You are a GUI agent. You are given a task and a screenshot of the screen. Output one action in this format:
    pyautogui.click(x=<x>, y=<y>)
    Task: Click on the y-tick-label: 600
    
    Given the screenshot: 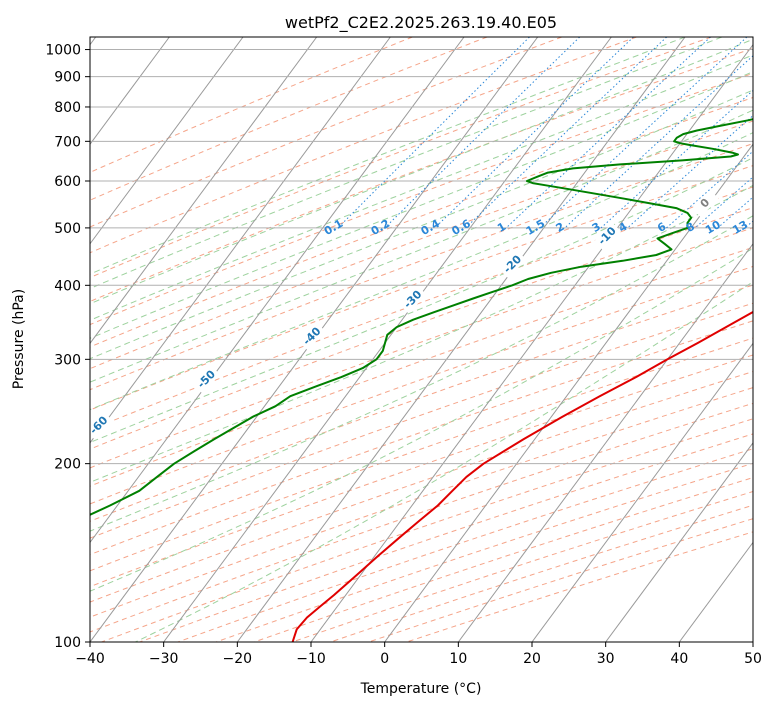 What is the action you would take?
    pyautogui.click(x=67, y=182)
    